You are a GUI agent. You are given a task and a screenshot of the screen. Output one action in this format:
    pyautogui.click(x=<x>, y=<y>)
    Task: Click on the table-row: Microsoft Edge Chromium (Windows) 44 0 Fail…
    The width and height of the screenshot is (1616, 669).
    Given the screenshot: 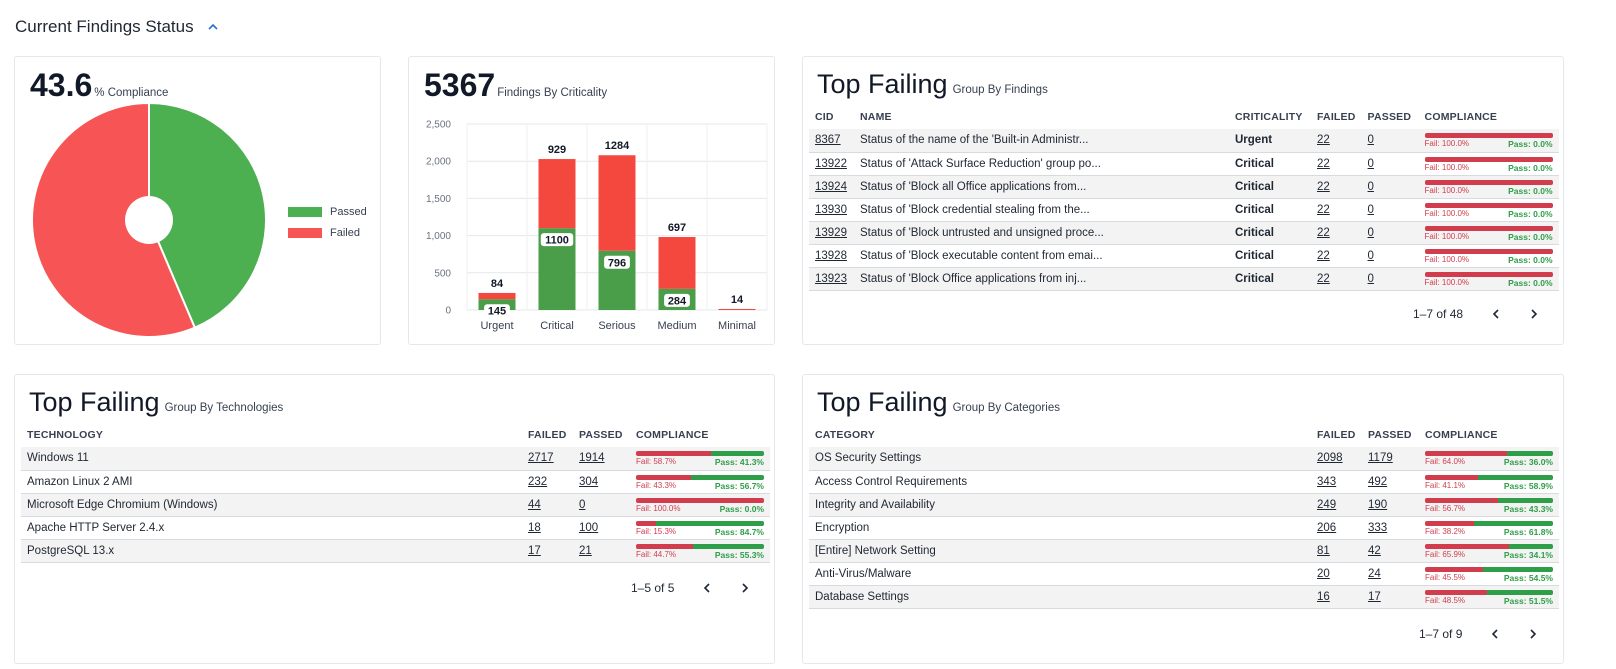 What is the action you would take?
    pyautogui.click(x=395, y=505)
    